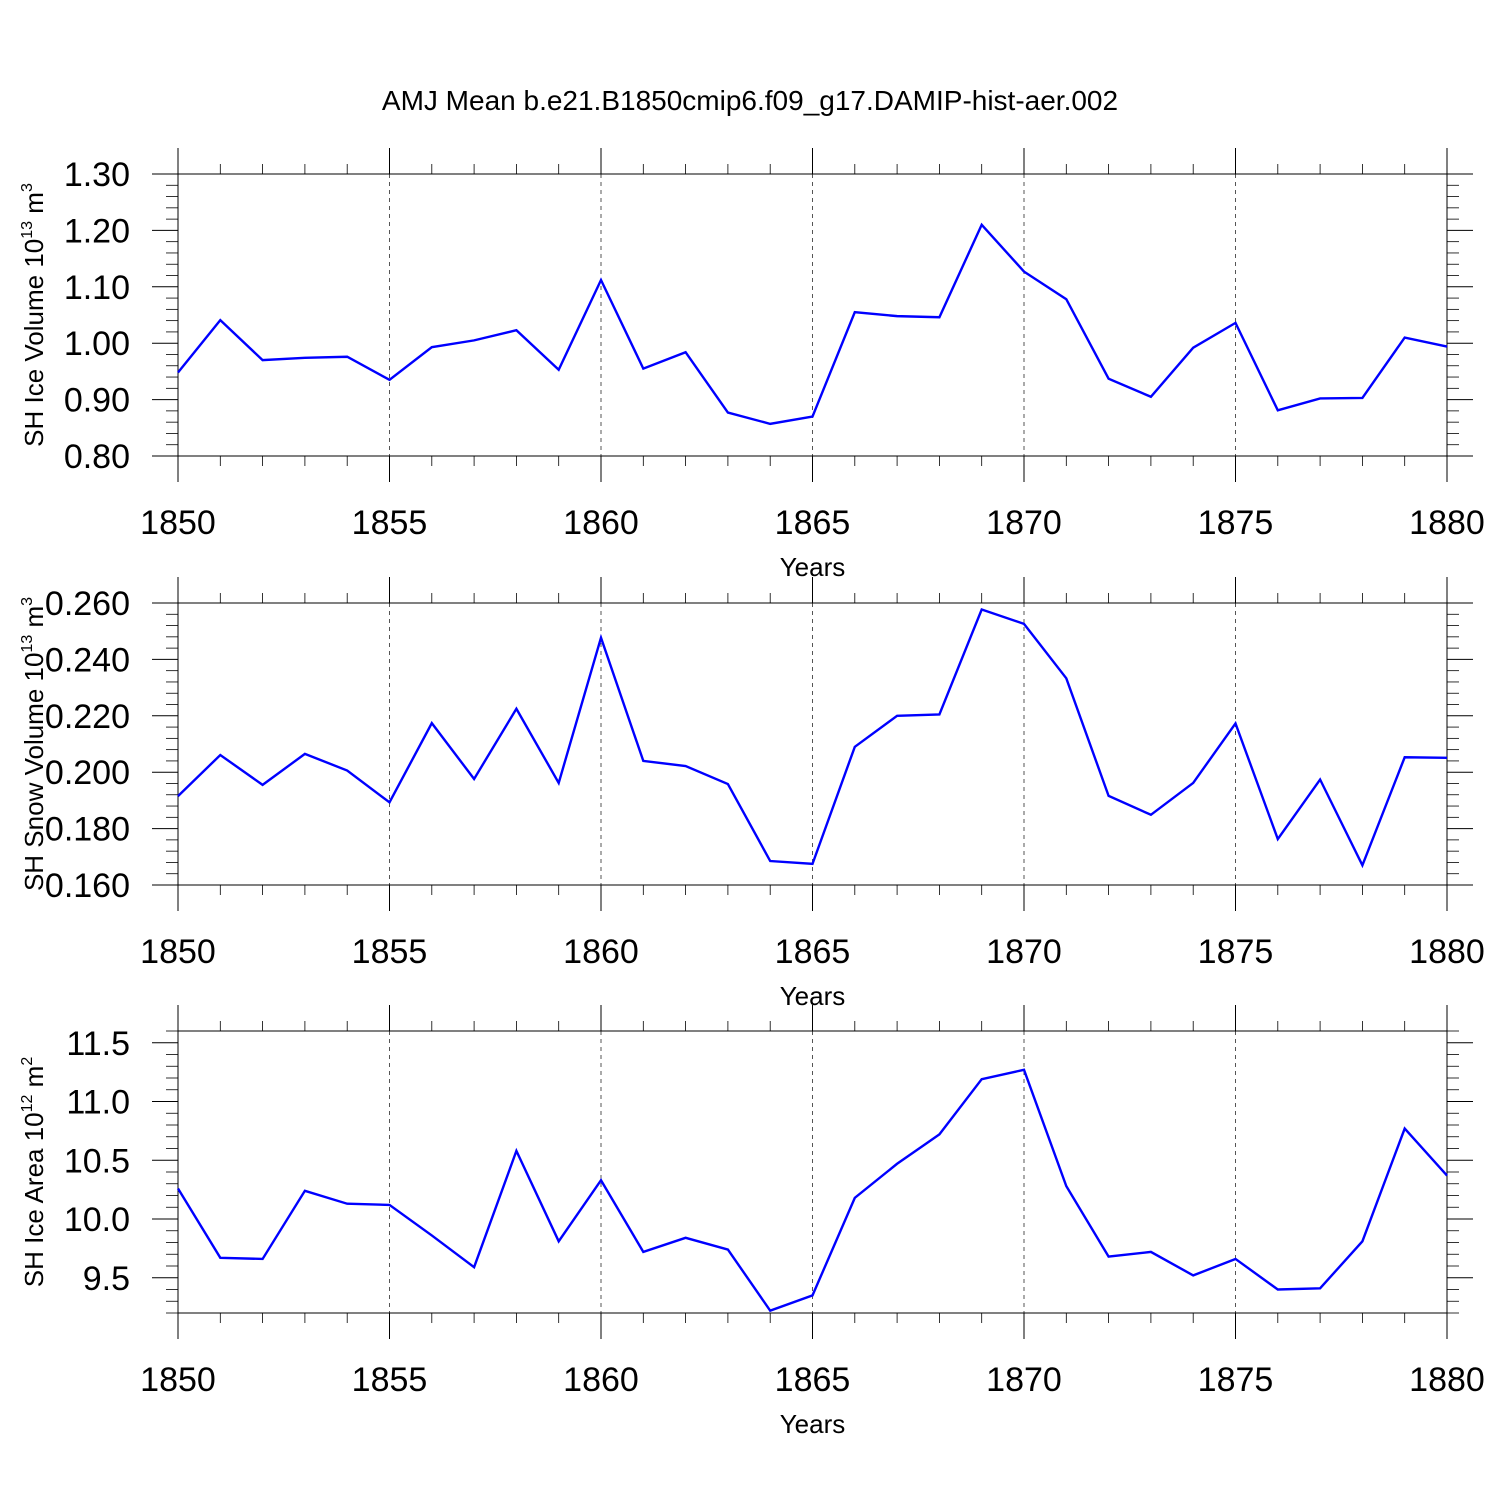 The image size is (1500, 1500). What do you see at coordinates (34, 343) in the screenshot?
I see `y-axis-title-main: SH Ice Volume 10` at bounding box center [34, 343].